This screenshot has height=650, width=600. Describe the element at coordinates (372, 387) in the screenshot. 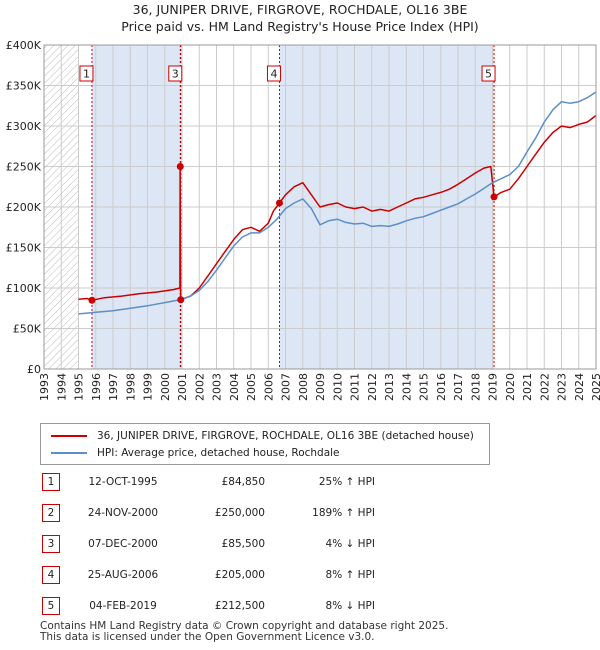

I see `x-tick-label: 2012` at that location.